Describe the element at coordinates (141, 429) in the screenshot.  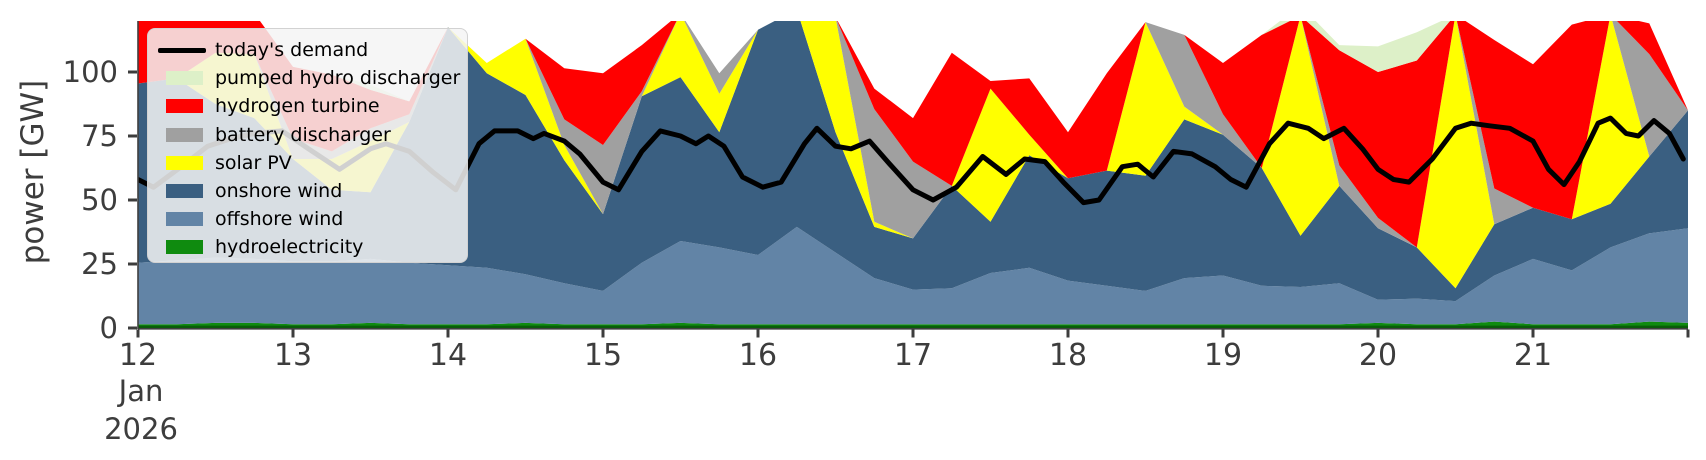
I see `x-axis-year-label: 2026` at that location.